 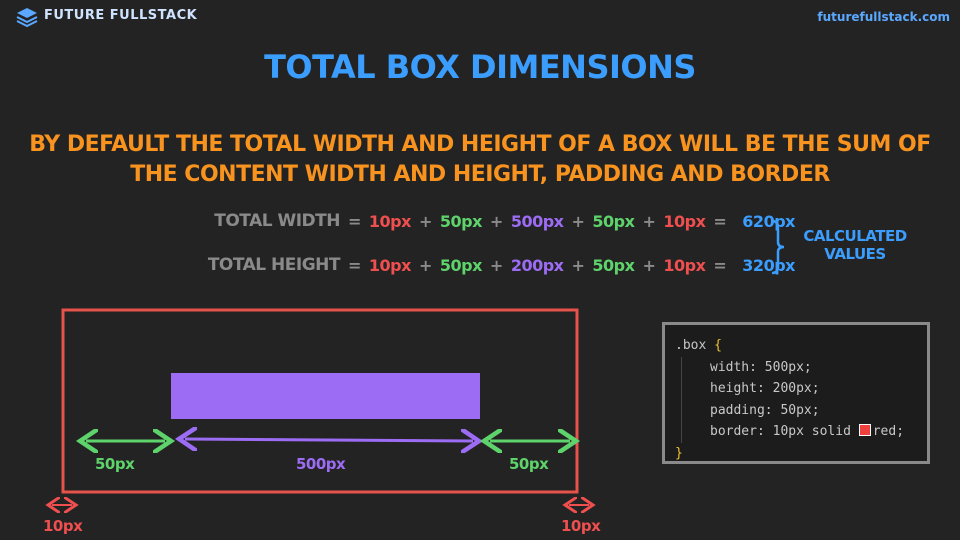 What do you see at coordinates (737, 388) in the screenshot?
I see `code-token: height:` at bounding box center [737, 388].